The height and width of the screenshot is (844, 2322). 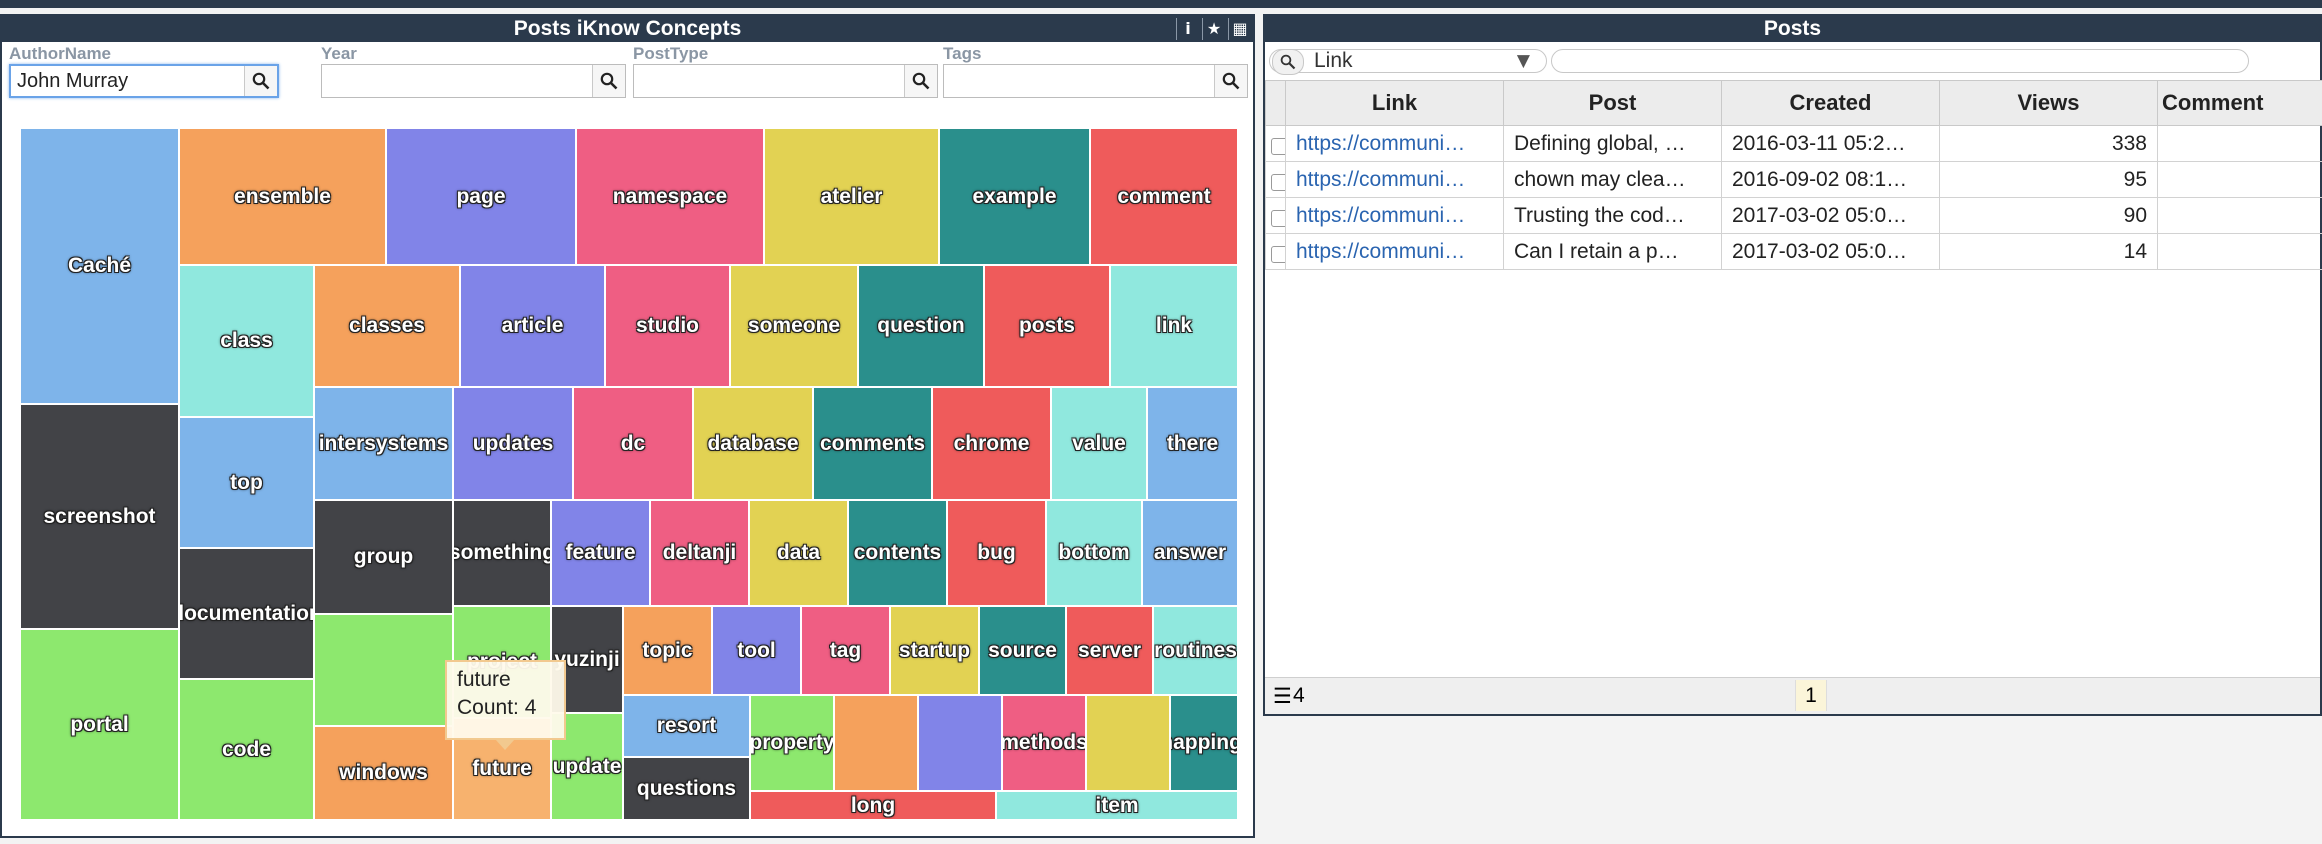 What do you see at coordinates (670, 196) in the screenshot?
I see `treemap-tile: namespace` at bounding box center [670, 196].